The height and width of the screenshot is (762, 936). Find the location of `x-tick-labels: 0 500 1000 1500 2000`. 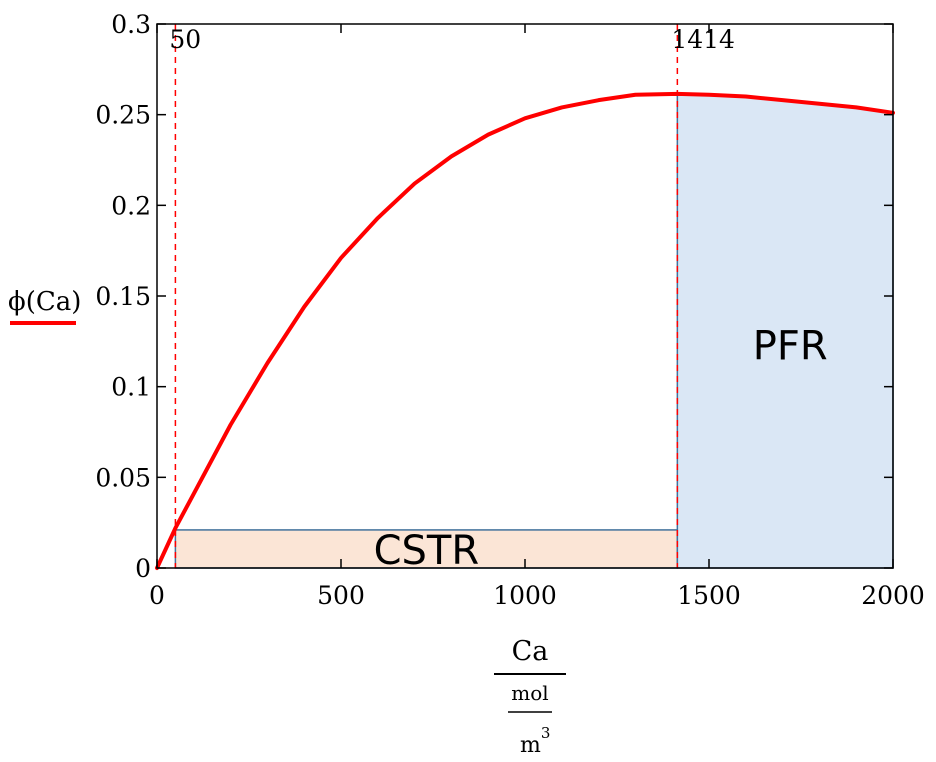

x-tick-labels: 0 500 1000 1500 2000 is located at coordinates (537, 595).